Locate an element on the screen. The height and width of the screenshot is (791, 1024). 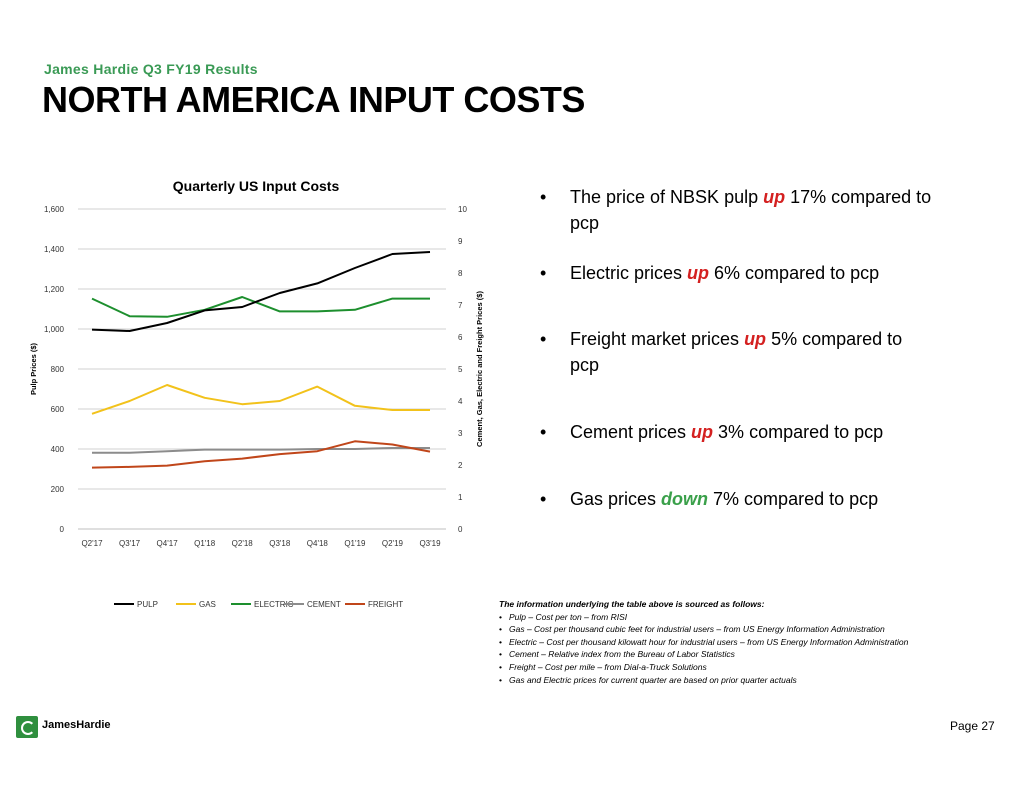
y-tick-label: 400 is located at coordinates (58, 449).